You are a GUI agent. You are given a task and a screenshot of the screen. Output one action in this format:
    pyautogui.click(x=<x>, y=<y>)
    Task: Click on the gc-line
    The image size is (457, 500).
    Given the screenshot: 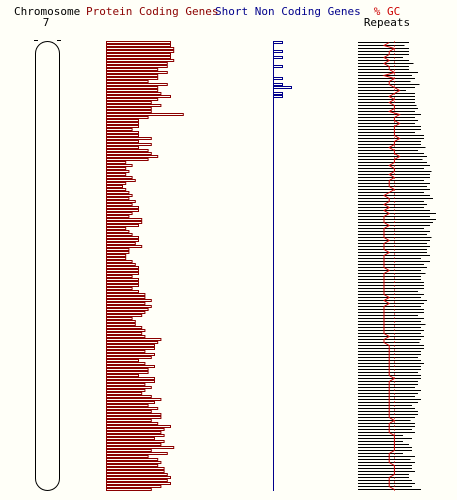 What is the action you would take?
    pyautogui.click(x=391, y=266)
    